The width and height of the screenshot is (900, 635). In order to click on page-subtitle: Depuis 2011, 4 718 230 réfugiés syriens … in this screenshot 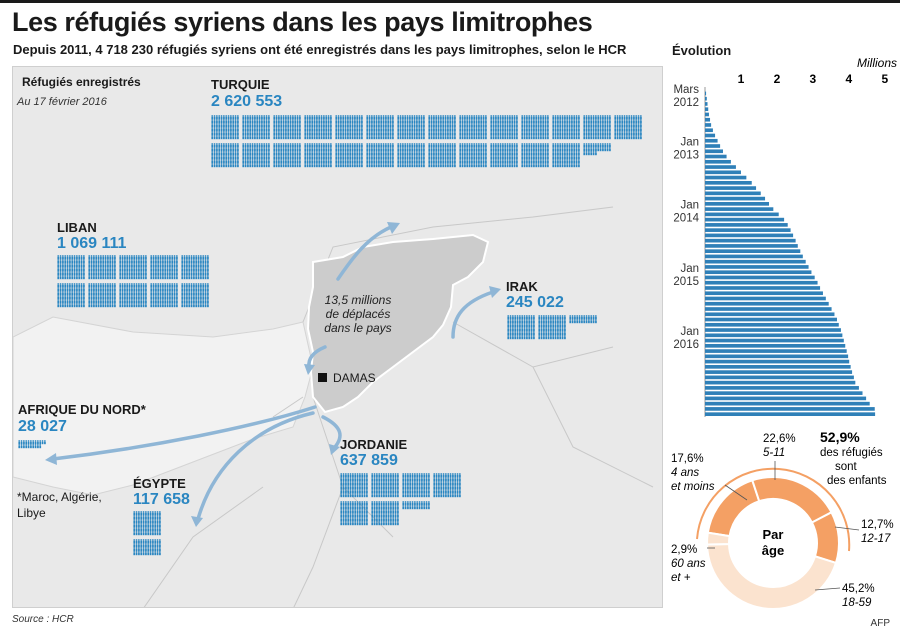, I will do `click(320, 49)`.